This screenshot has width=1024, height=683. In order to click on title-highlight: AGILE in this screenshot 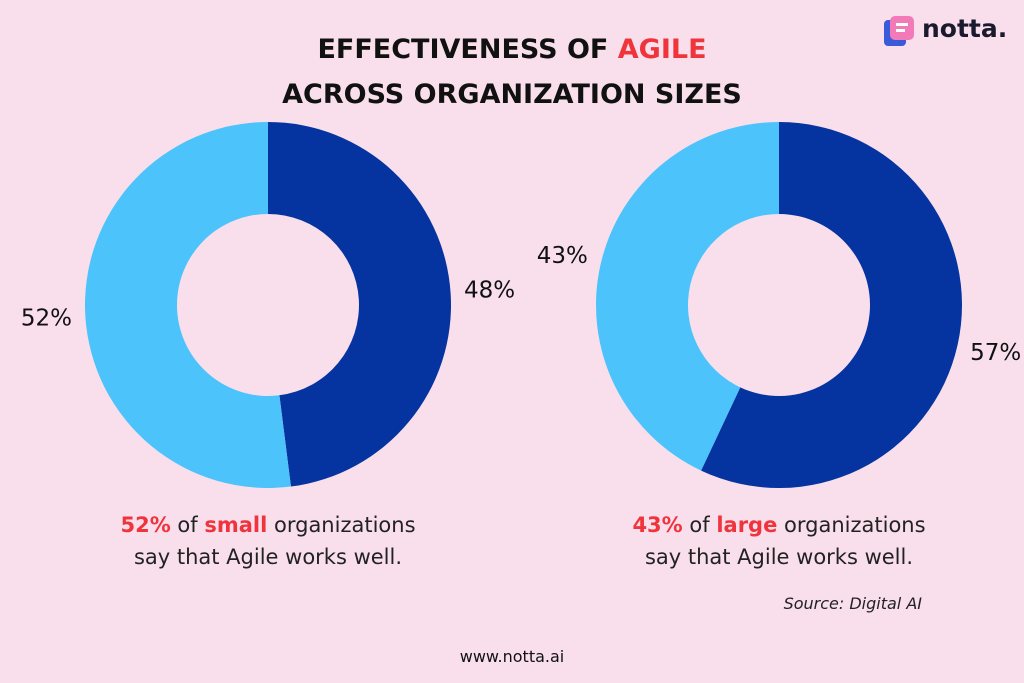, I will do `click(662, 49)`.